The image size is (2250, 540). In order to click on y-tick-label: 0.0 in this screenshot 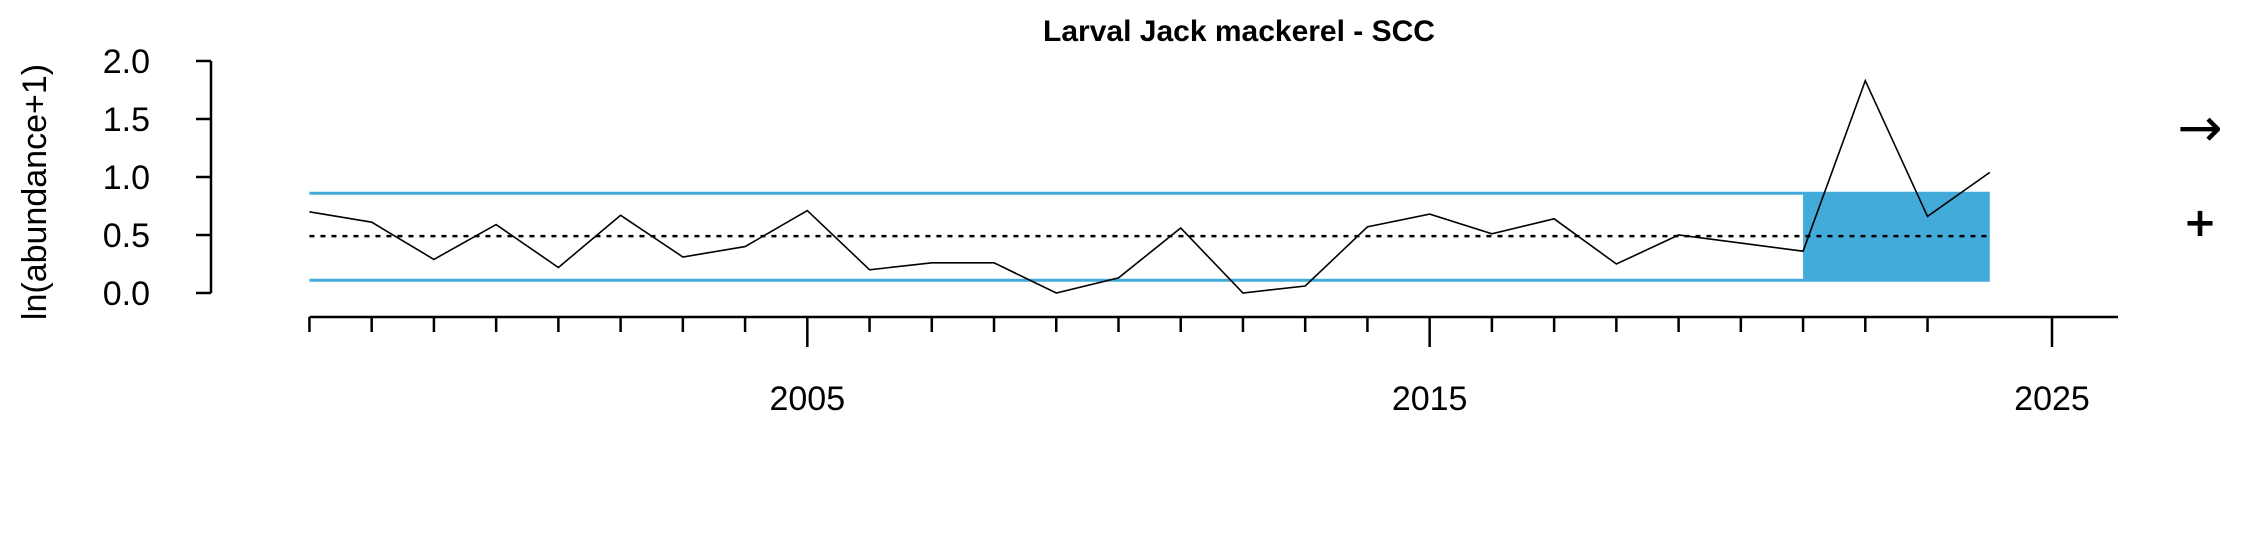, I will do `click(126, 294)`.